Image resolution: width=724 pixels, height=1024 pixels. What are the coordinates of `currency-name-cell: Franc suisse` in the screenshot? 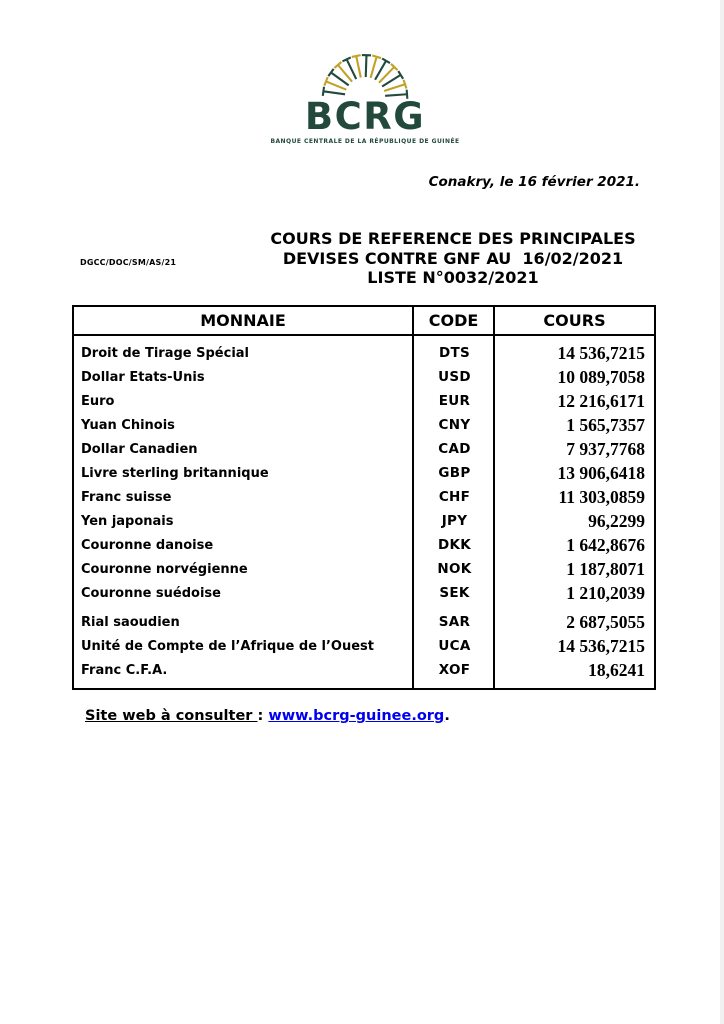 It's located at (126, 497).